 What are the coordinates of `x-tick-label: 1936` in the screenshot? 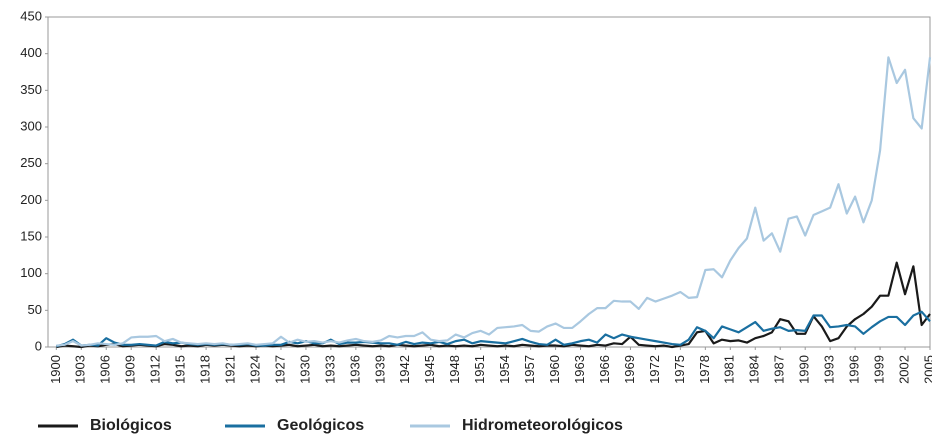 It's located at (354, 369).